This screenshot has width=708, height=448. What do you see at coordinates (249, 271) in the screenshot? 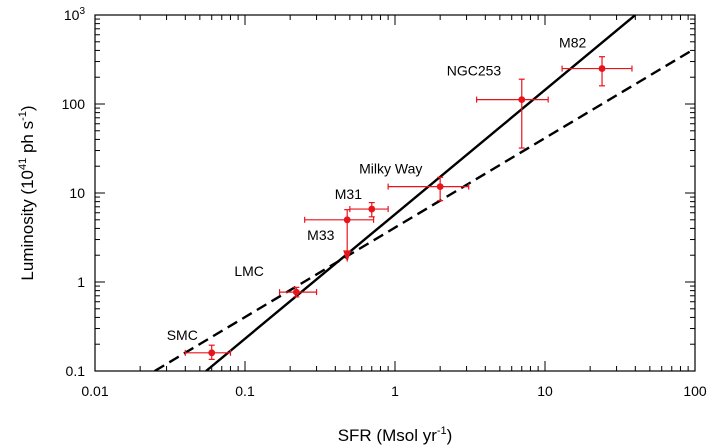
I see `point-label: LMC` at bounding box center [249, 271].